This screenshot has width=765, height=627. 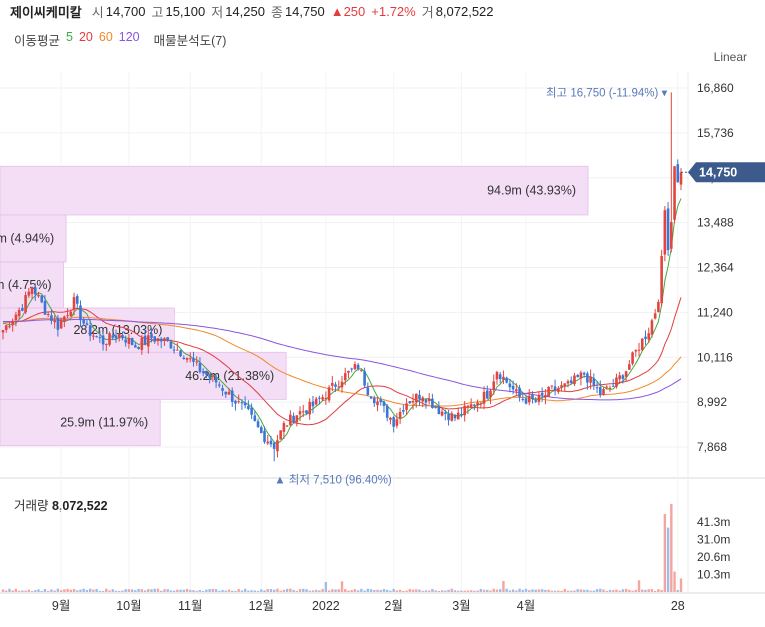 I want to click on price-tick-label: 11,240, so click(x=715, y=312).